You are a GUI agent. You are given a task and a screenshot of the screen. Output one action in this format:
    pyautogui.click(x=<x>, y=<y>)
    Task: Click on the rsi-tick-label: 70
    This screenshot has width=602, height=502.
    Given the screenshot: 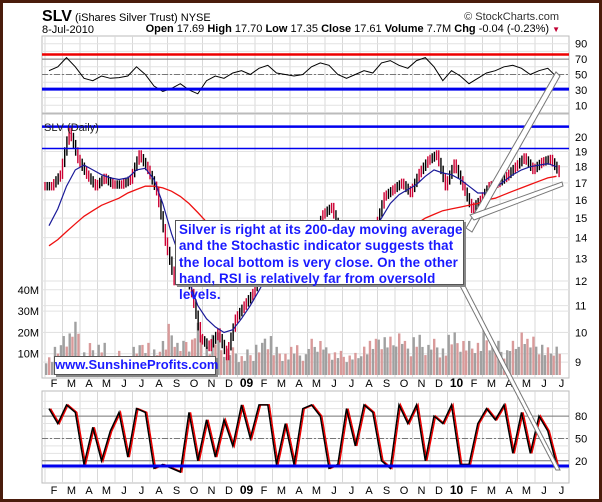 What is the action you would take?
    pyautogui.click(x=581, y=60)
    